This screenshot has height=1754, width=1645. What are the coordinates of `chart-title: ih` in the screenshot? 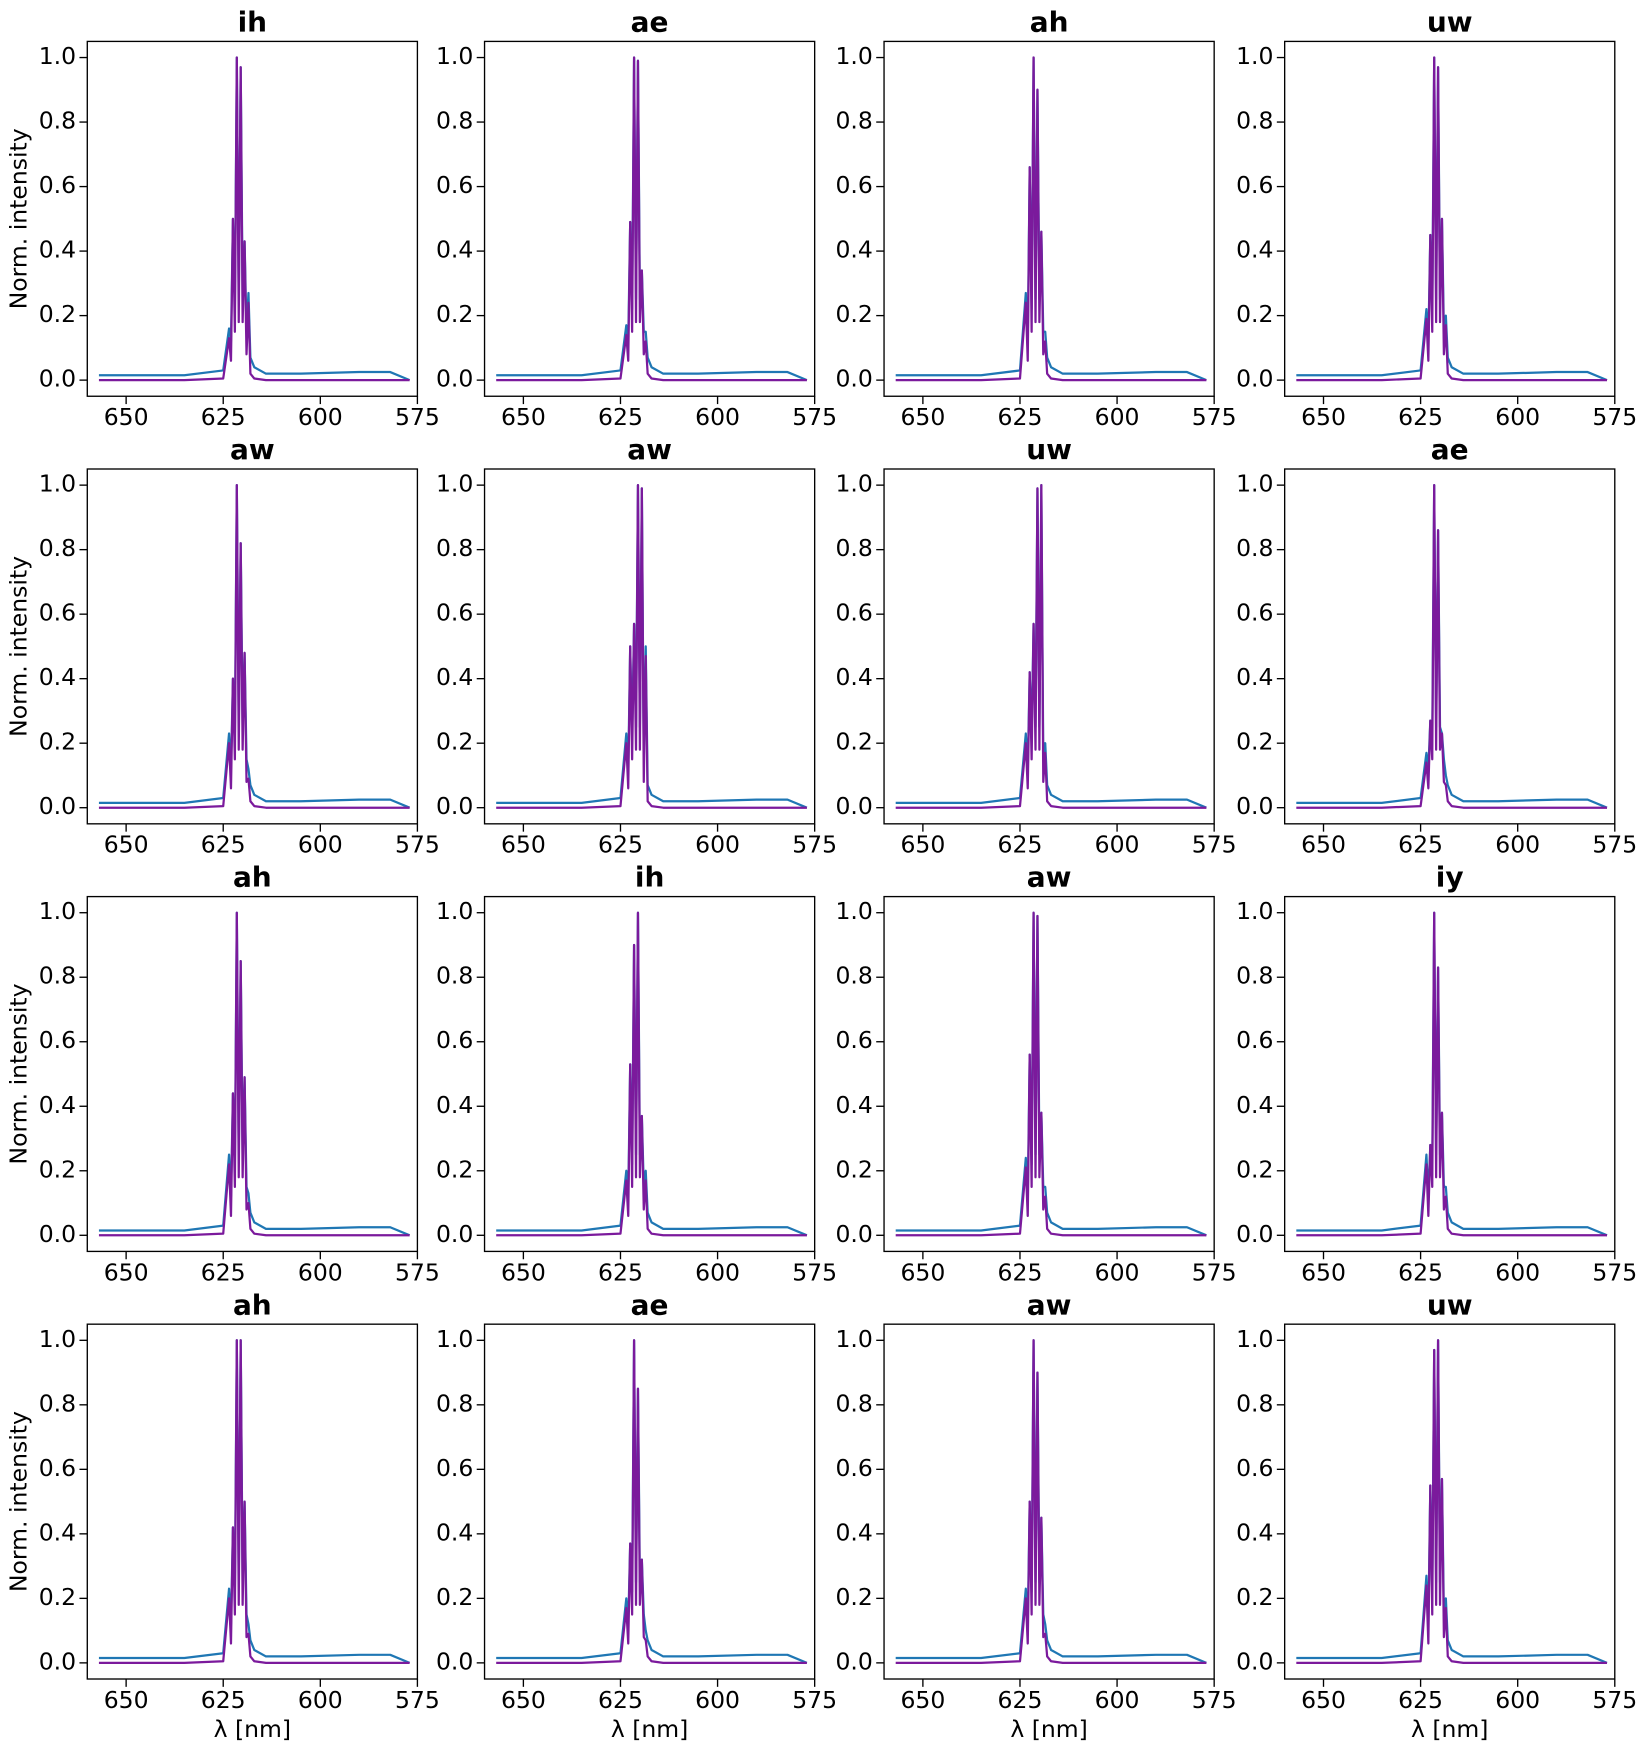 It's located at (649, 877).